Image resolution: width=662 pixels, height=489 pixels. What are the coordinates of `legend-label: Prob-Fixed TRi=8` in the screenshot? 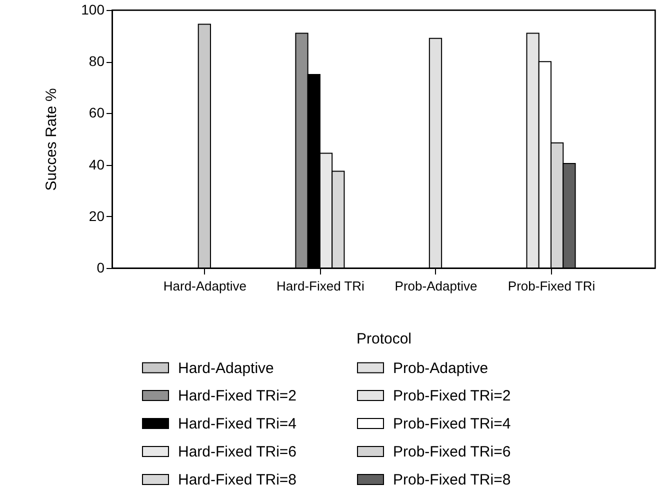 It's located at (452, 480).